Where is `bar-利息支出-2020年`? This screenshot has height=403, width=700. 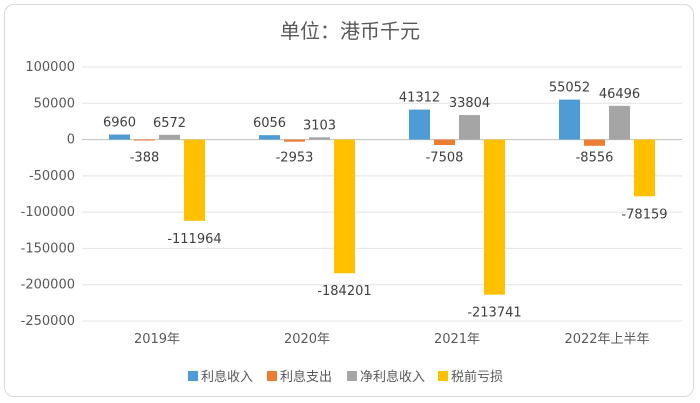
bar-利息支出-2020年 is located at coordinates (294, 140).